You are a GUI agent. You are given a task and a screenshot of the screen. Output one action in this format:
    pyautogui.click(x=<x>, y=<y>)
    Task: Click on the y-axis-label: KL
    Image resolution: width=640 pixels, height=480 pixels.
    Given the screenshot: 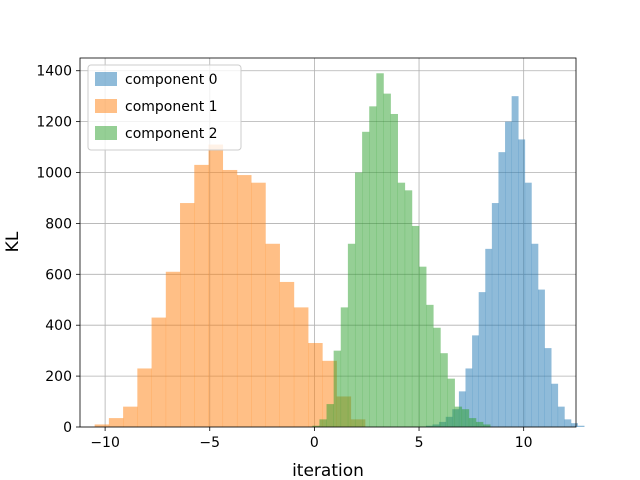 What is the action you would take?
    pyautogui.click(x=13, y=241)
    